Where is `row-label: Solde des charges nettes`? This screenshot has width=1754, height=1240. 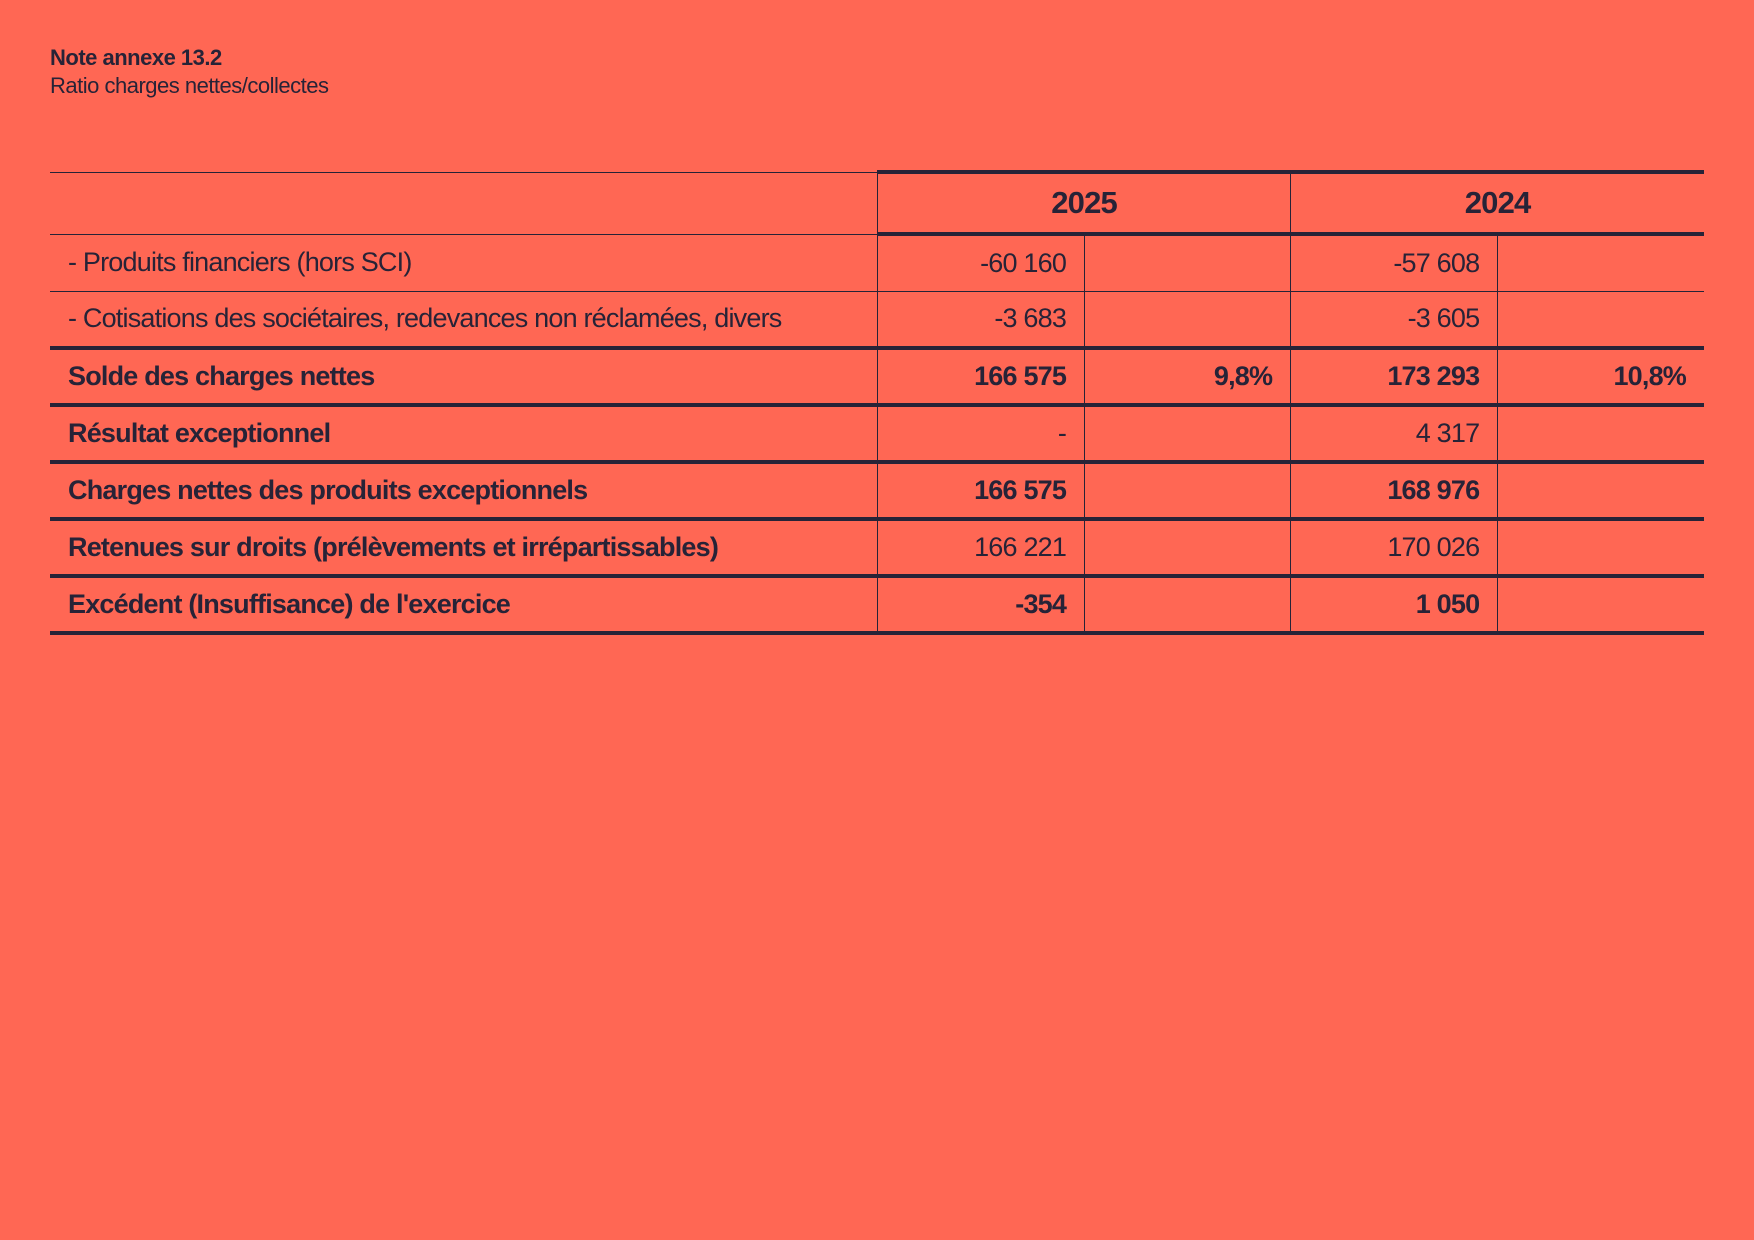 row-label: Solde des charges nettes is located at coordinates (464, 377).